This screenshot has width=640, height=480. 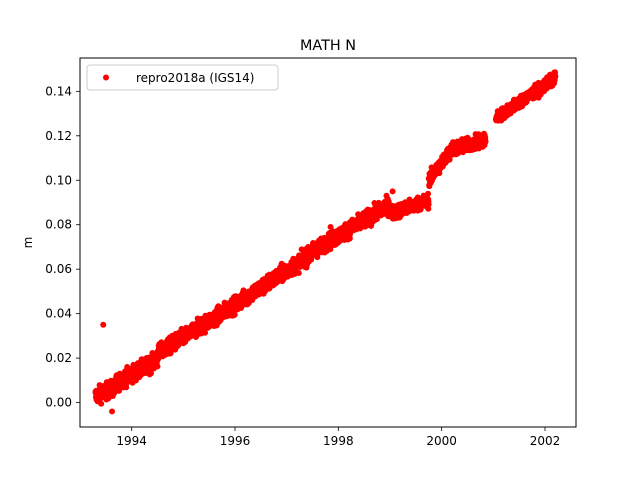 I want to click on x-axis: 1994 1996 1998 2000 2002, so click(x=338, y=437).